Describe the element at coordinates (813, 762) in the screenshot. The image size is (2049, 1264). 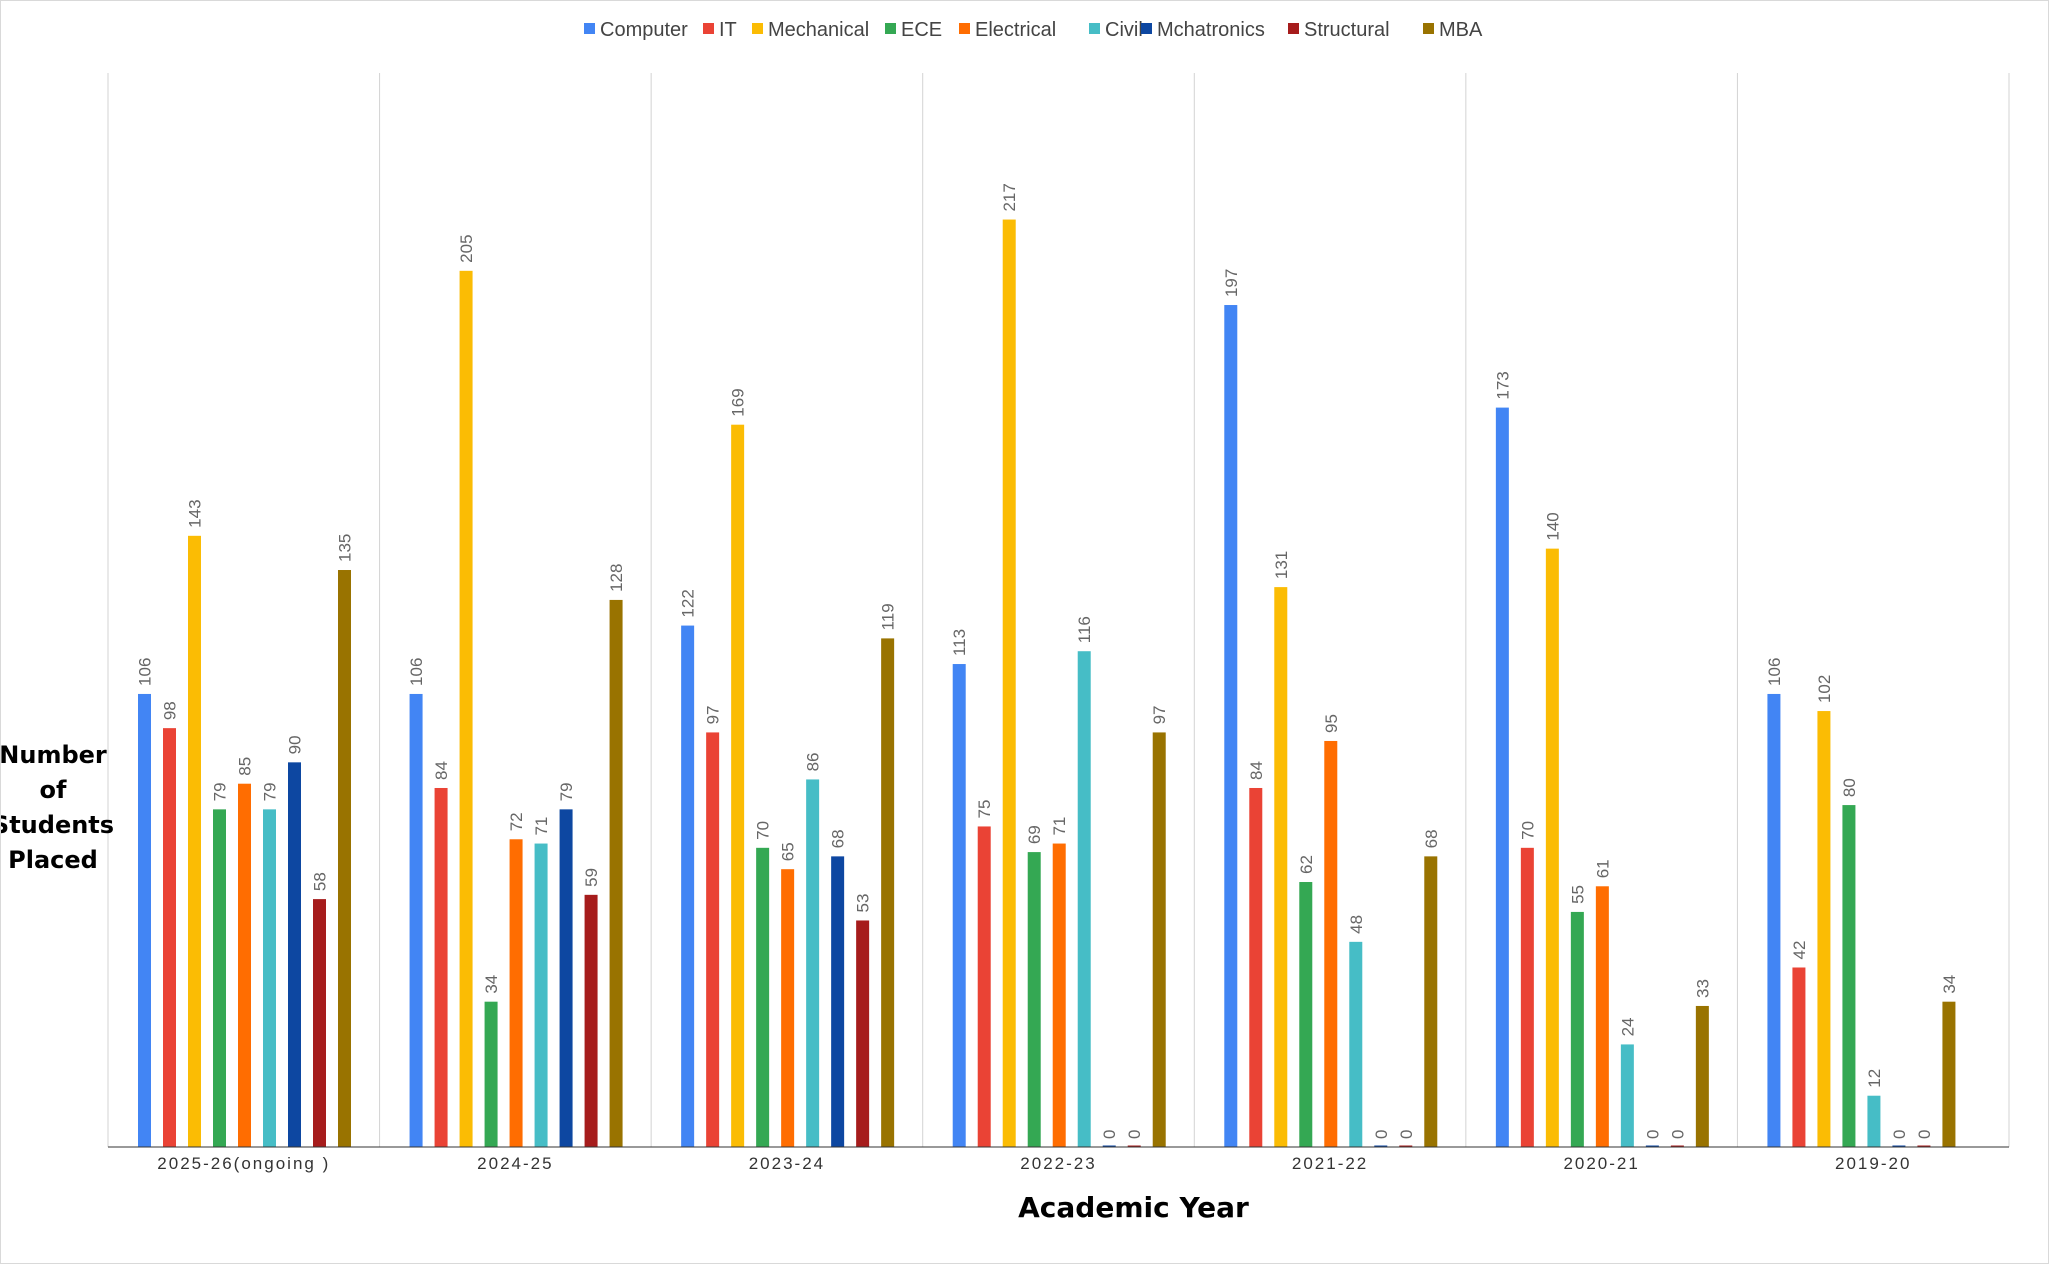
I see `value-label: 86` at that location.